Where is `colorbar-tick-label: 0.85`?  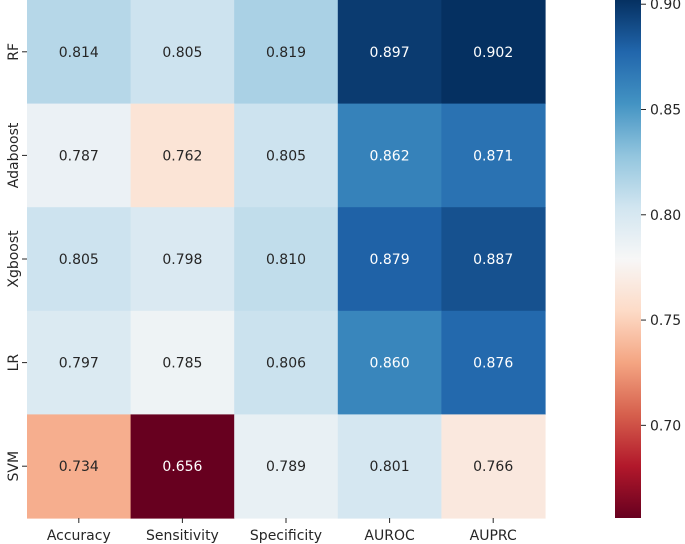
colorbar-tick-label: 0.85 is located at coordinates (665, 110).